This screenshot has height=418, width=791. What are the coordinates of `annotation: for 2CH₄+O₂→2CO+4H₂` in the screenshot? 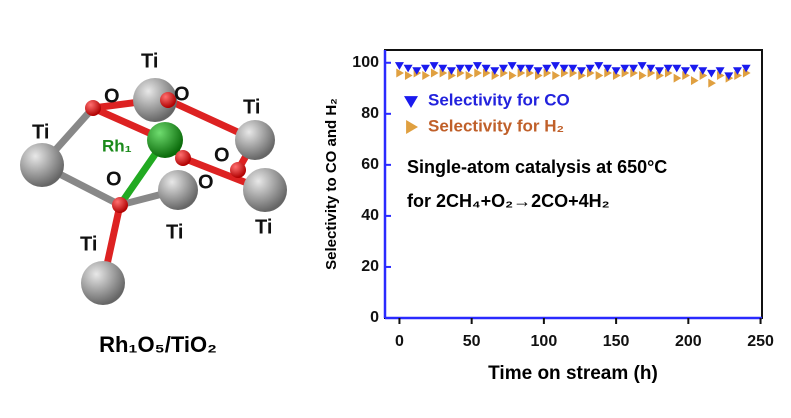 It's located at (508, 201).